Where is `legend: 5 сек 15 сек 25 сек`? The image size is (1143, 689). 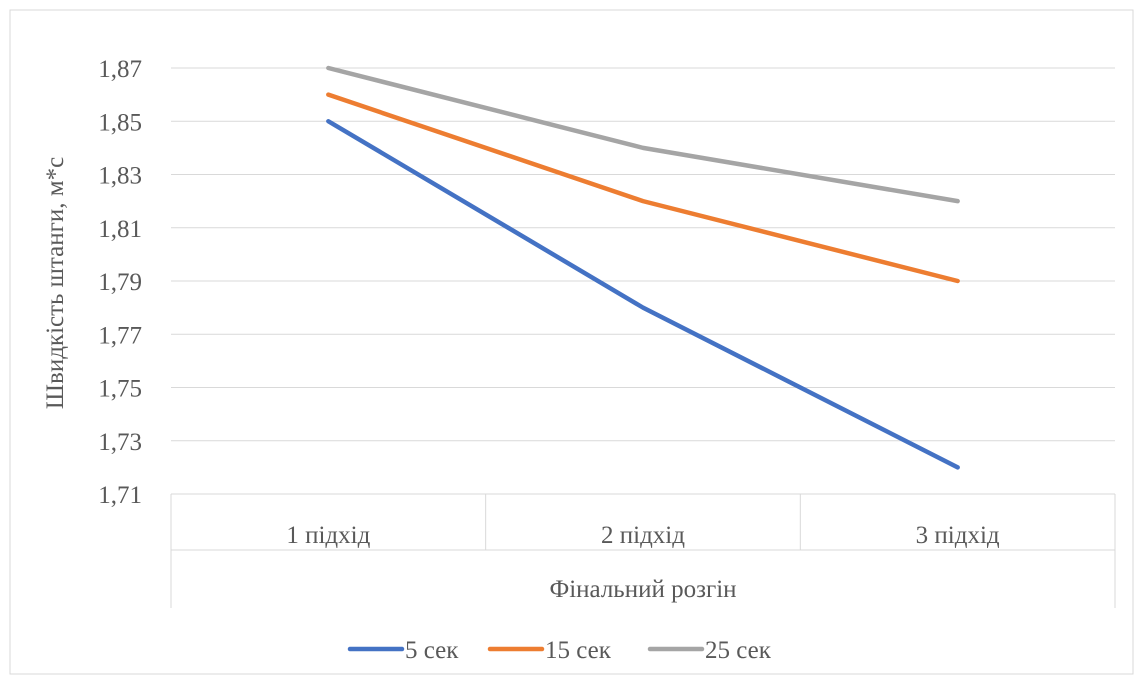 legend: 5 сек 15 сек 25 сек is located at coordinates (559, 650).